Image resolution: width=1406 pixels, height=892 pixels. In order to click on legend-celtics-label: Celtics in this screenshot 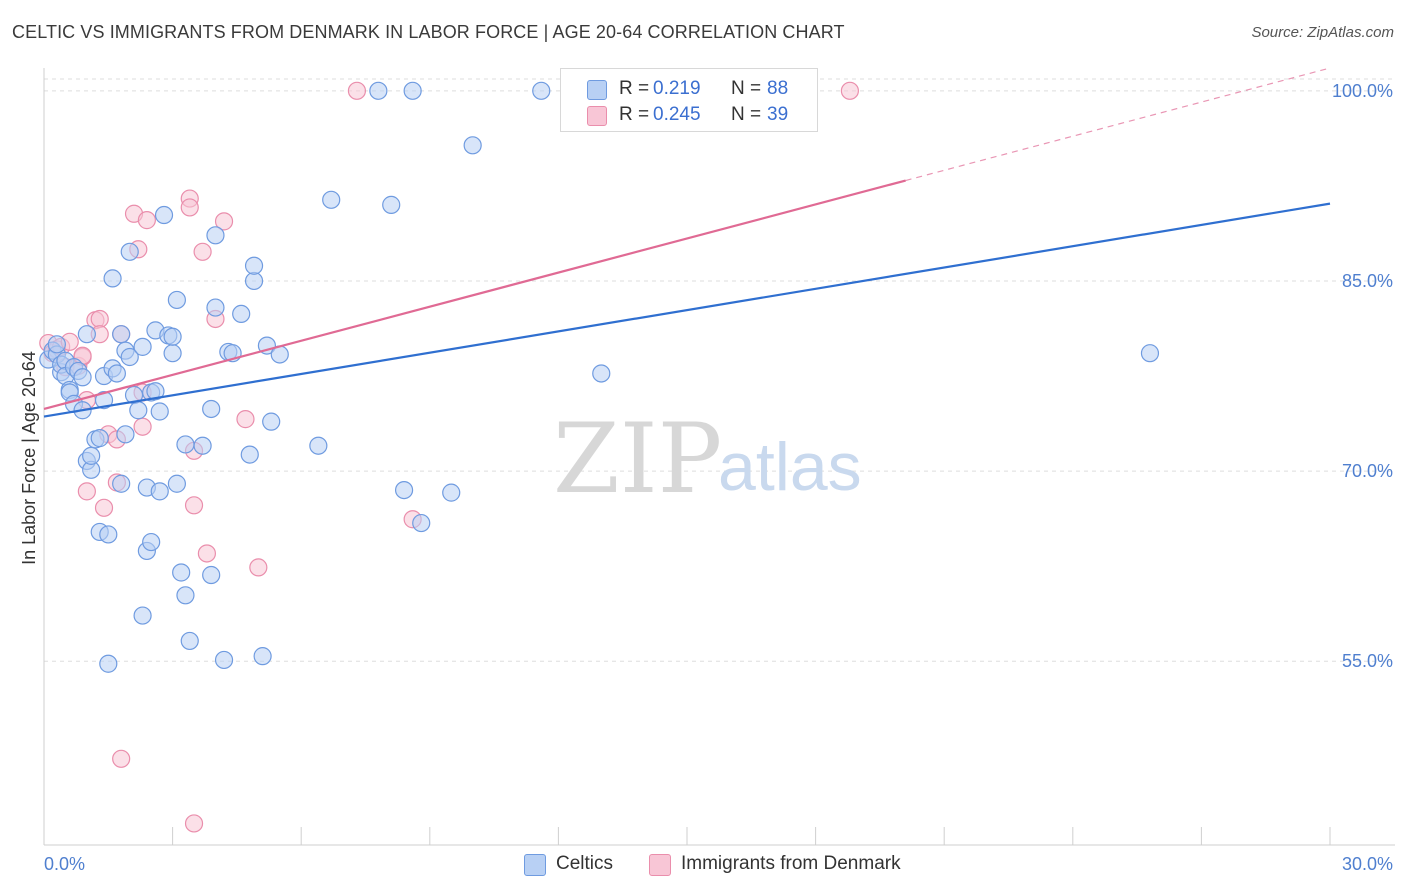, I will do `click(585, 863)`.